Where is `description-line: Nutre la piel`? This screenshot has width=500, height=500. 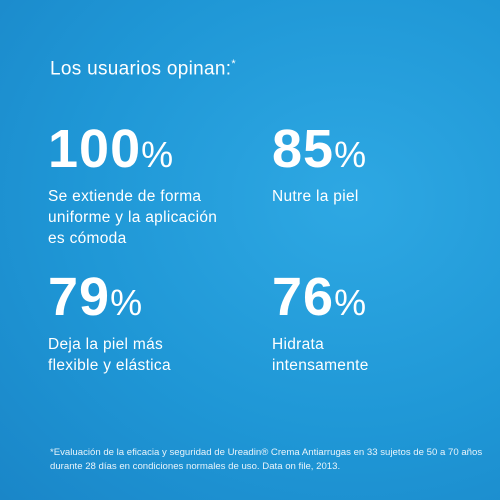 description-line: Nutre la piel is located at coordinates (315, 196).